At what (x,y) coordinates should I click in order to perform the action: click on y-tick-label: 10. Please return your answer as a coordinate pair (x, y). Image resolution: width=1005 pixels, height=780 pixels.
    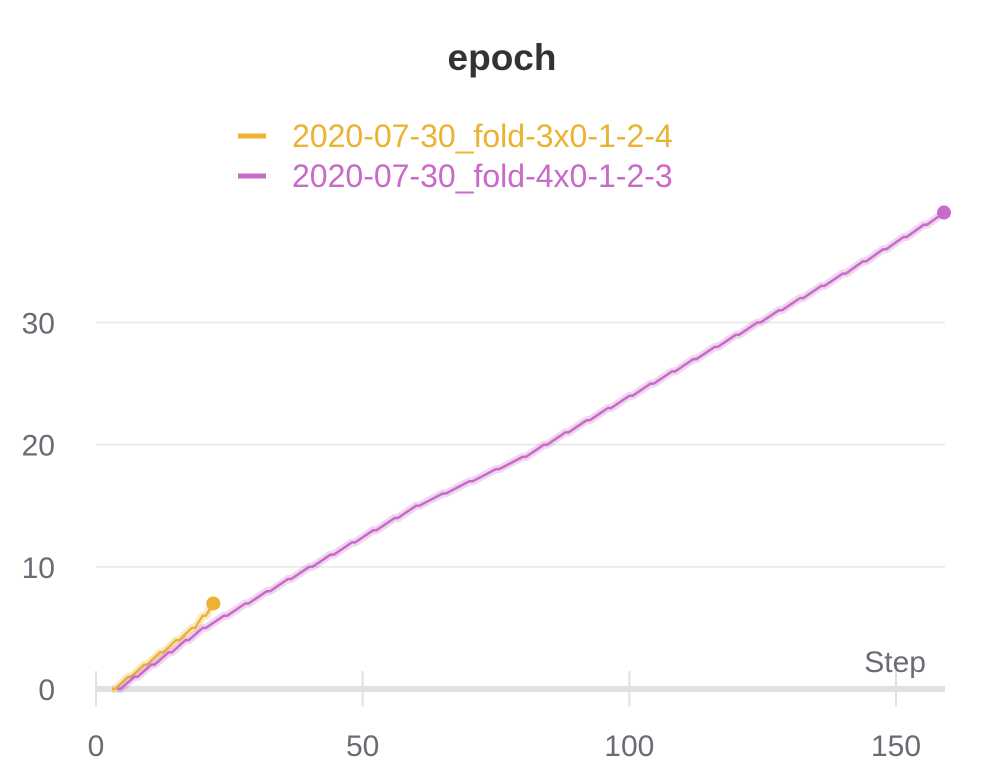
    Looking at the image, I should click on (38, 568).